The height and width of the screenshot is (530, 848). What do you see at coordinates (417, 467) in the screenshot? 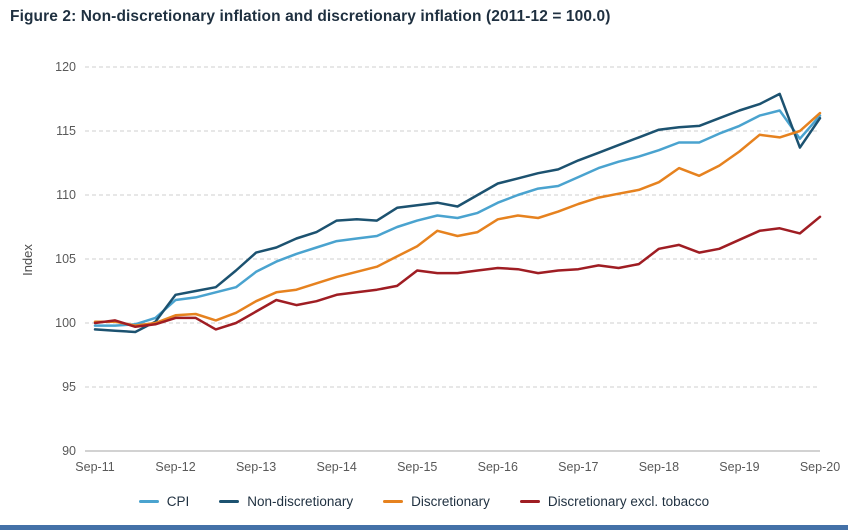
I see `x-tick-label: Sep-15` at bounding box center [417, 467].